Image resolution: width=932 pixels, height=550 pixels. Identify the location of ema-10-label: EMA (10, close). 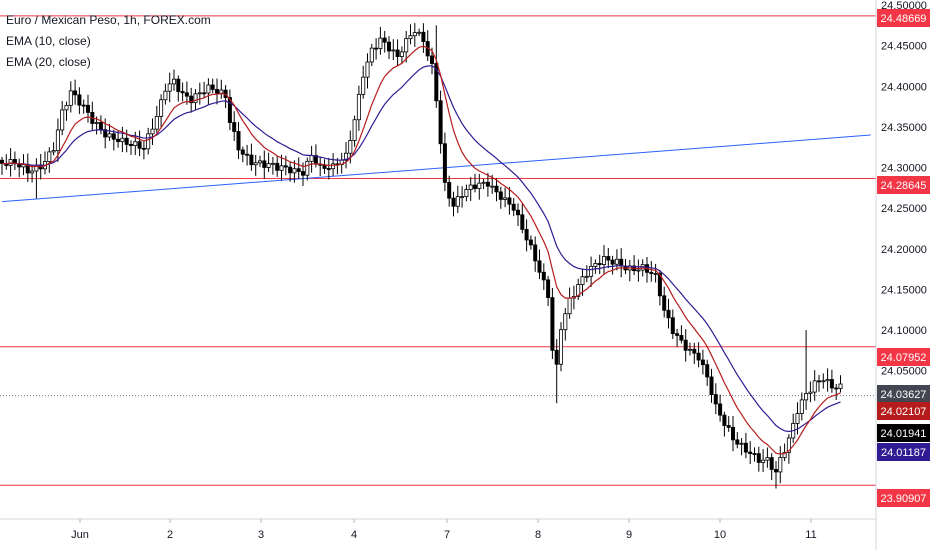
(48, 41).